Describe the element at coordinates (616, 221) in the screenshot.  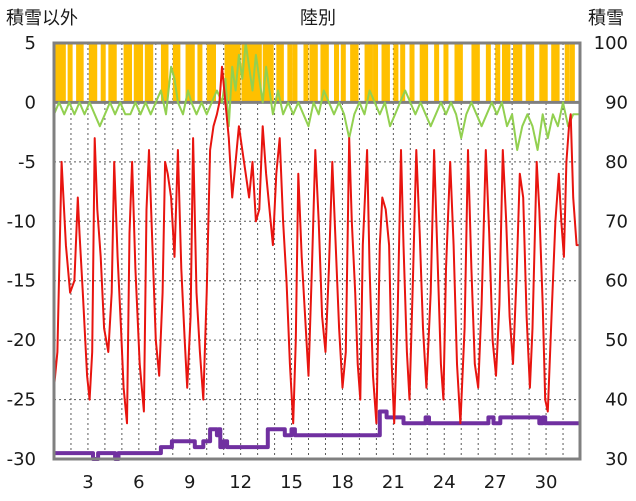
I see `right-tick-label: 70` at that location.